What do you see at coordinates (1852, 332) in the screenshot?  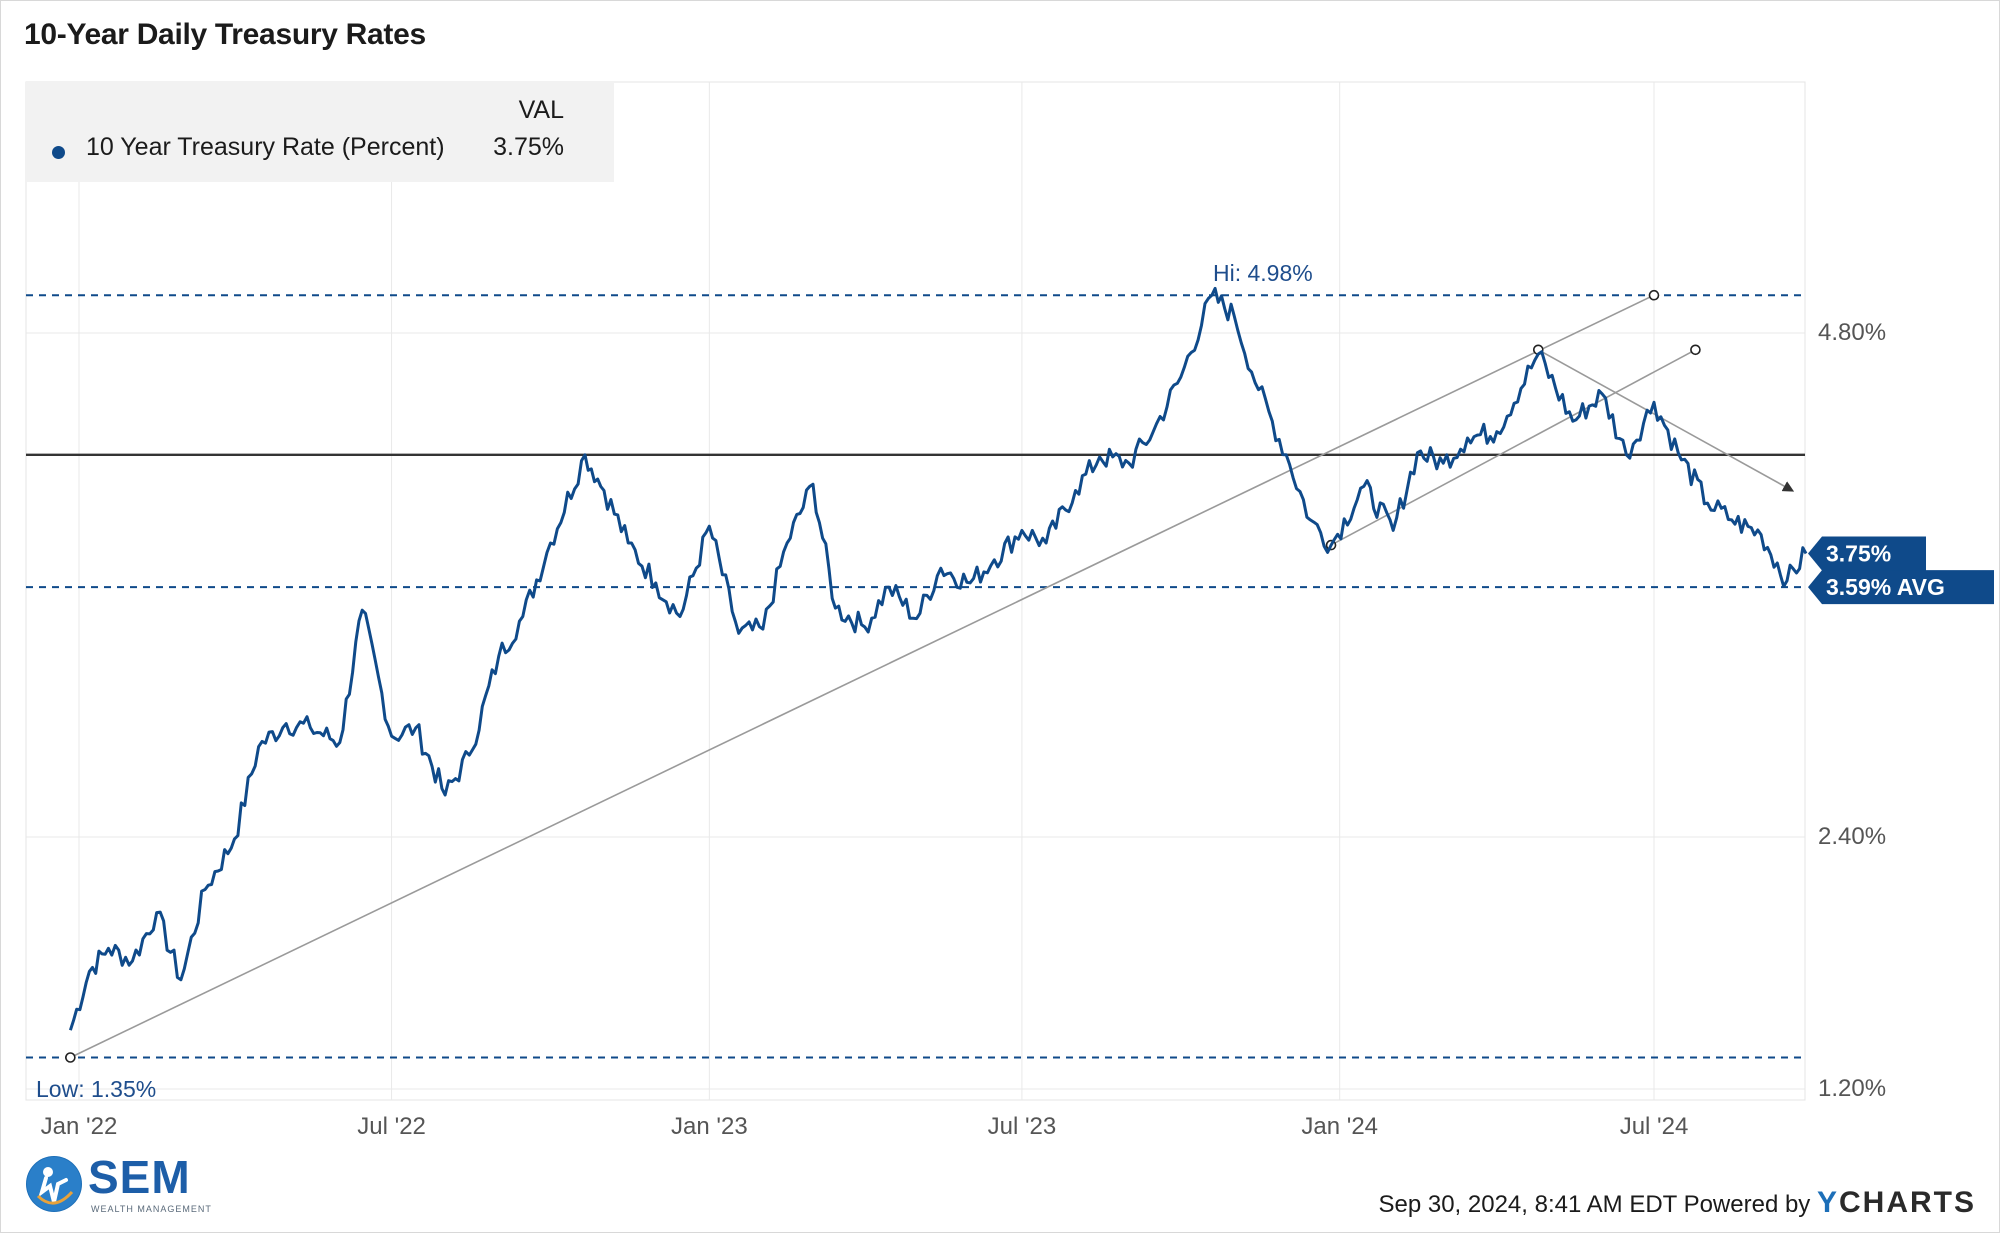 I see `y-tick-label: 4.80%` at bounding box center [1852, 332].